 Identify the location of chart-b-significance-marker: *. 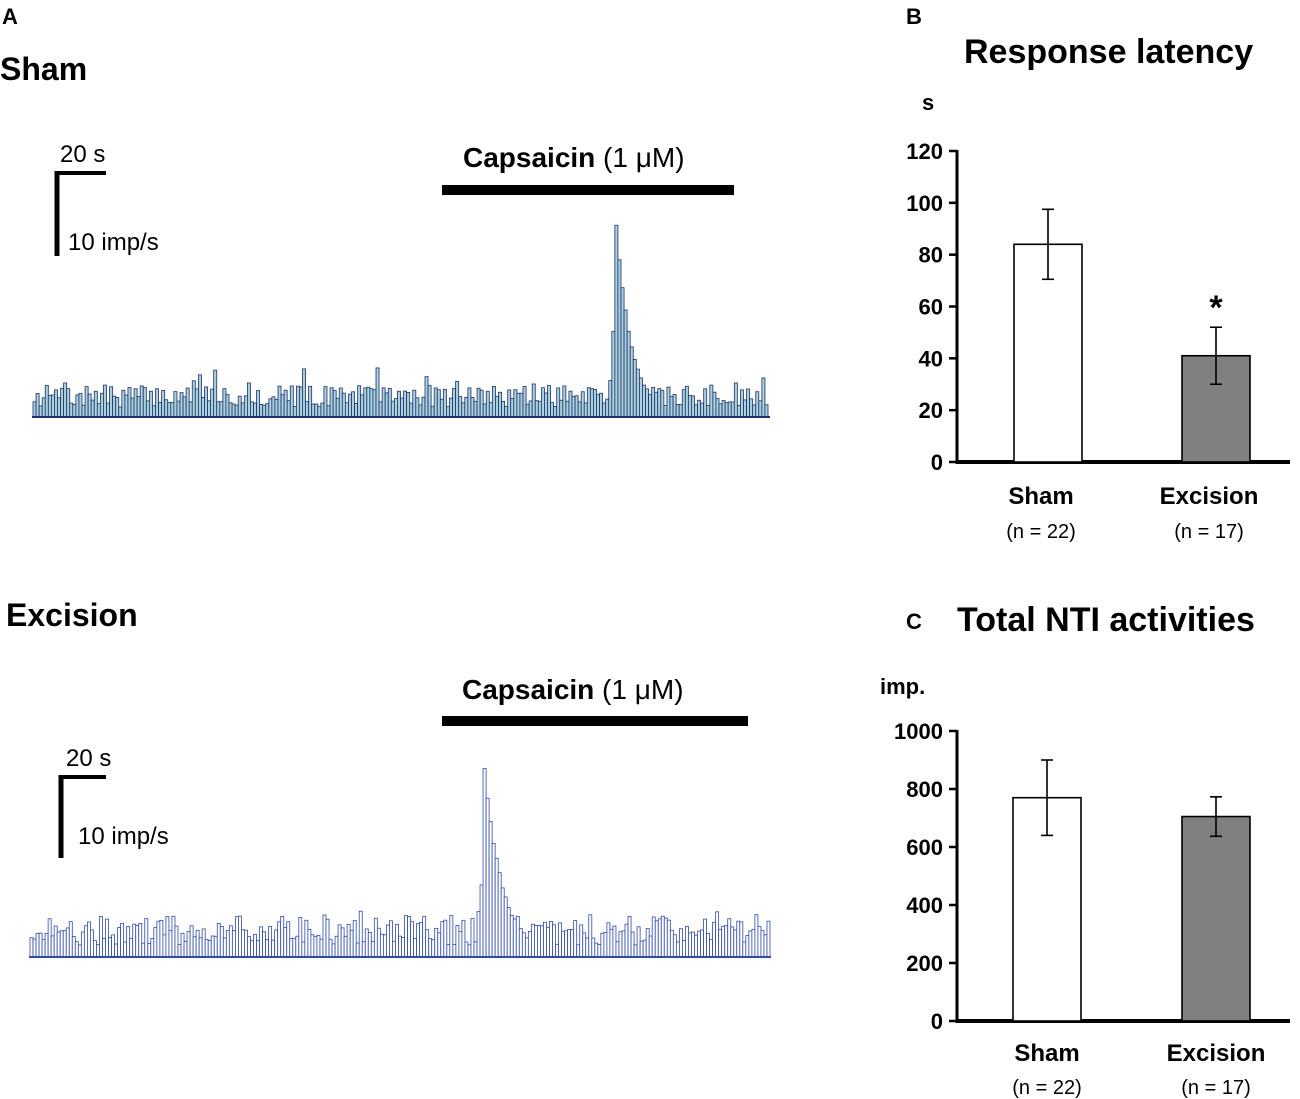
(1216, 308).